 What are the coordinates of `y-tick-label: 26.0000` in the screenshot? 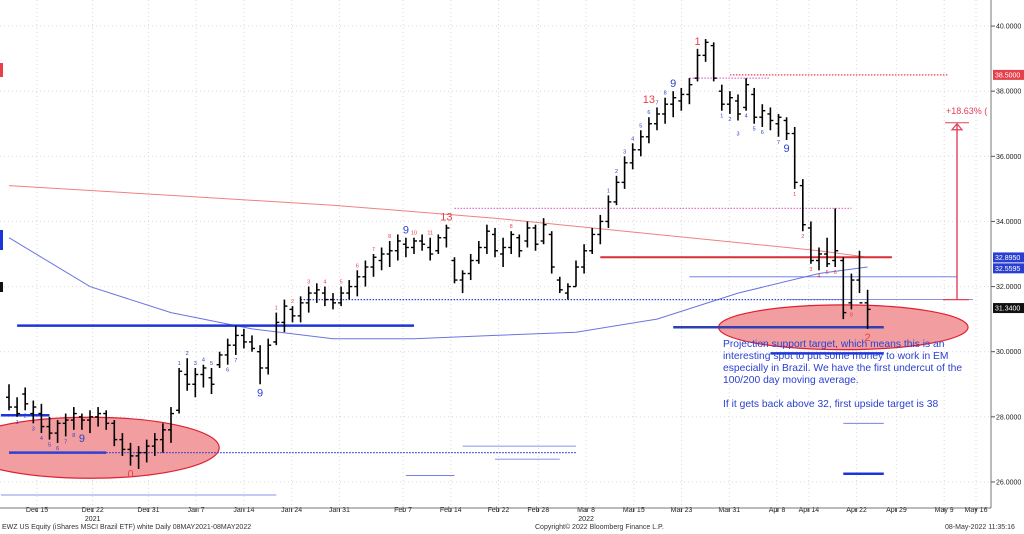 It's located at (1008, 482).